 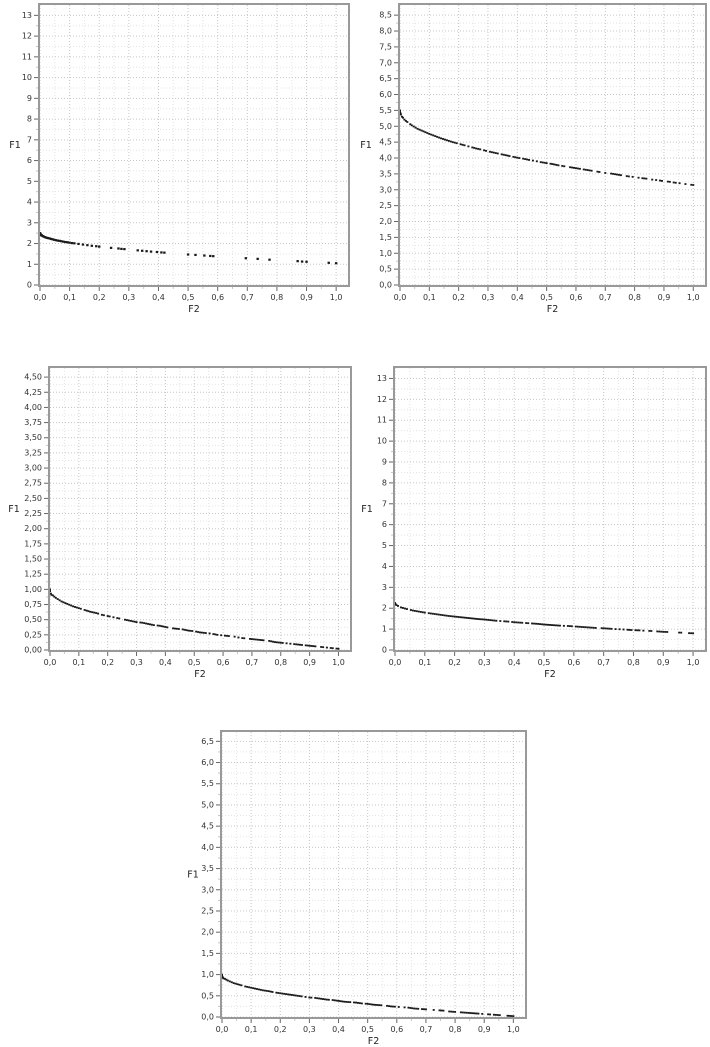 What do you see at coordinates (382, 378) in the screenshot?
I see `svg-text: 13` at bounding box center [382, 378].